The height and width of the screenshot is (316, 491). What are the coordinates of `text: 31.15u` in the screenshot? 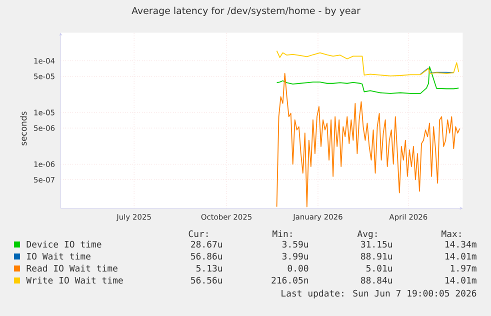 It's located at (376, 244).